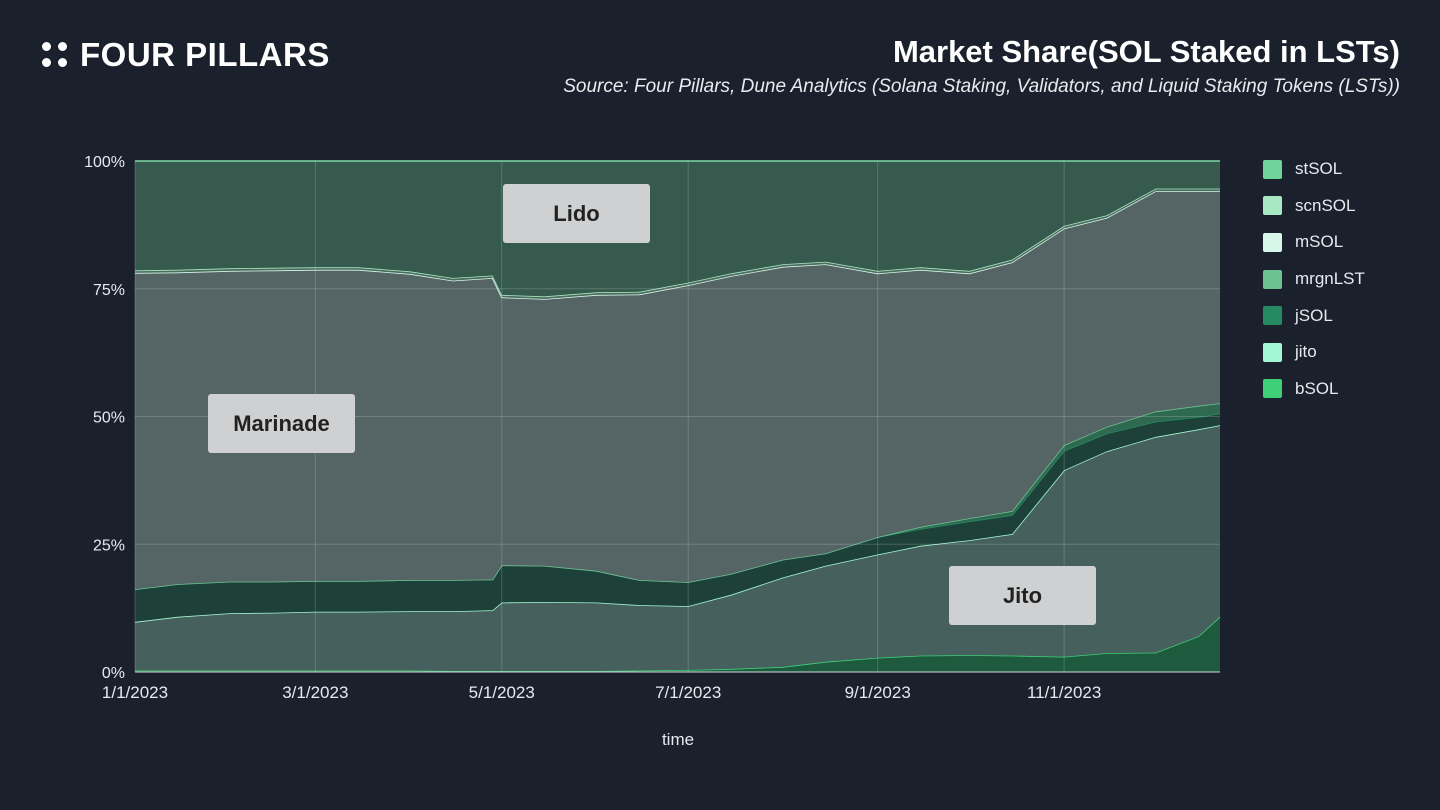  What do you see at coordinates (502, 692) in the screenshot?
I see `x-tick-label: 5/1/2023` at bounding box center [502, 692].